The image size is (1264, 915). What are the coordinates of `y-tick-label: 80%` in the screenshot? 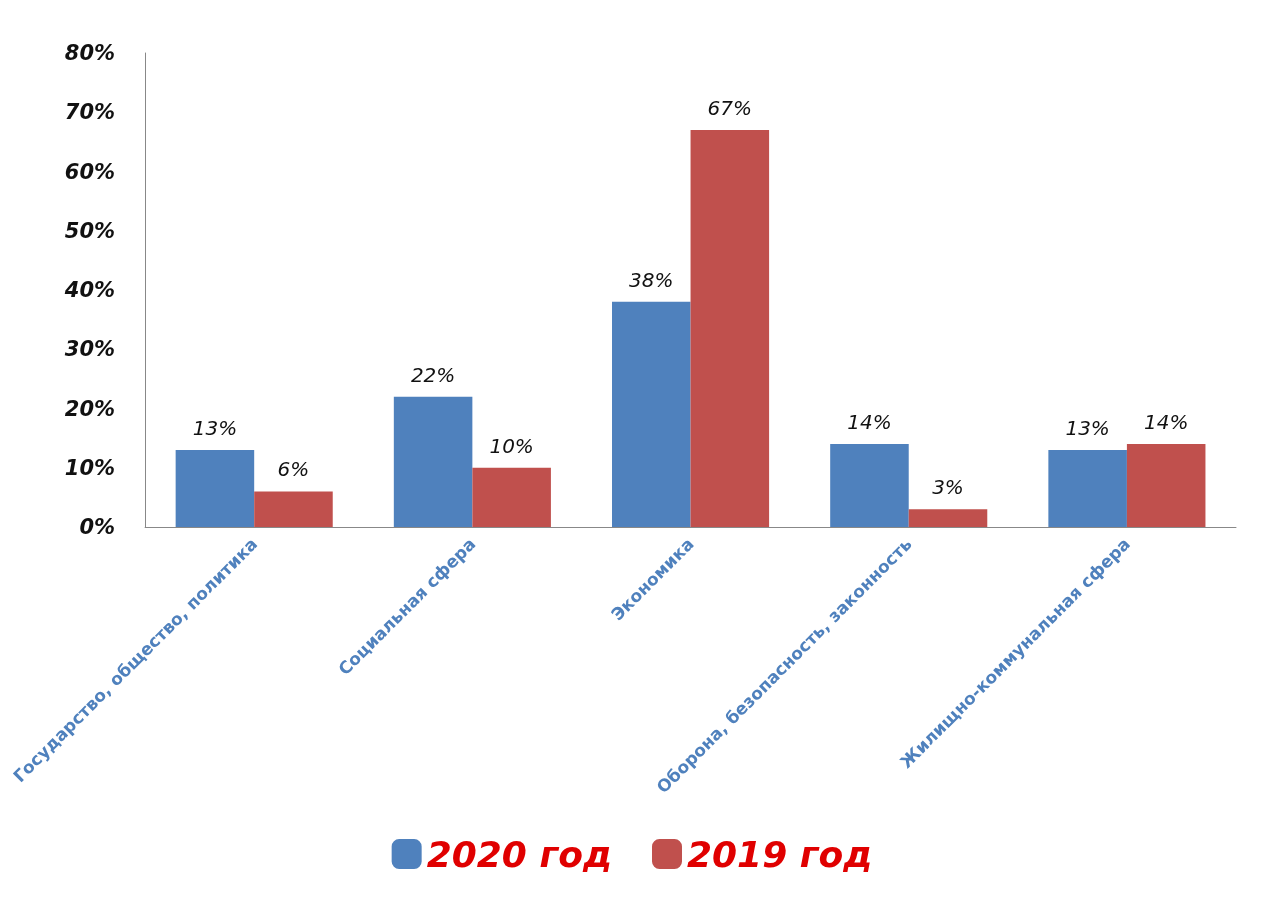 It's located at (90, 53).